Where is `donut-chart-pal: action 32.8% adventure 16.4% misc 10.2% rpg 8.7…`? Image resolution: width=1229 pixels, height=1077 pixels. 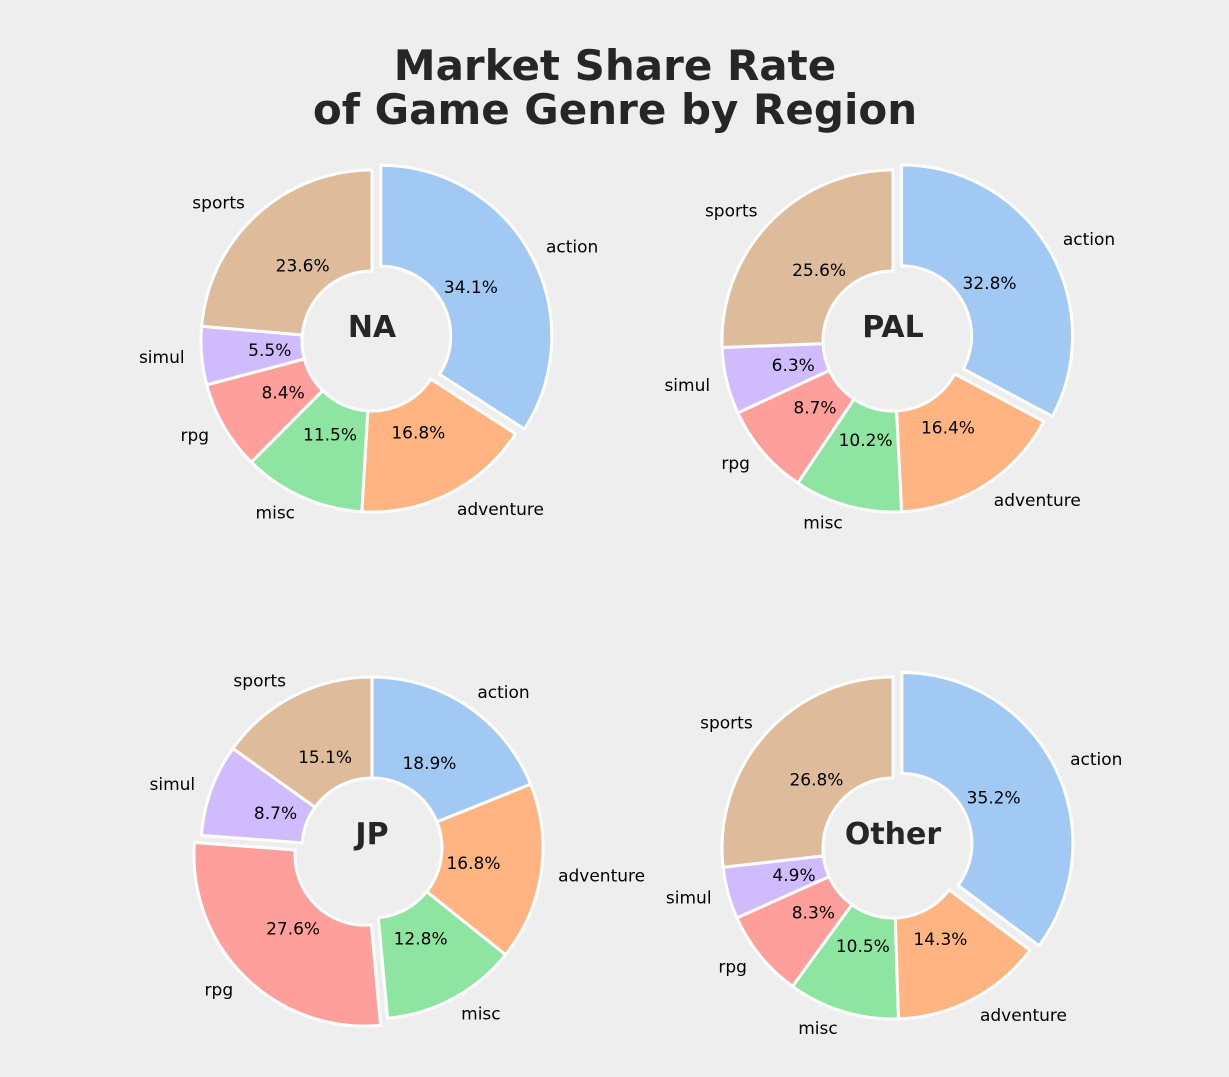
donut-chart-pal: action 32.8% adventure 16.4% misc 10.2% rpg 8.7… is located at coordinates (889, 348).